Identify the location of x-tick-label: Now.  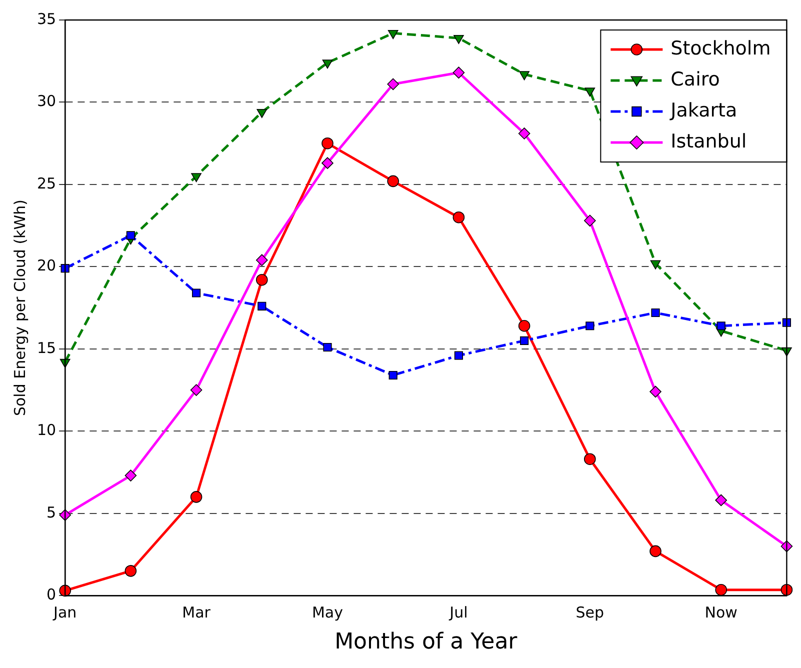
(721, 612).